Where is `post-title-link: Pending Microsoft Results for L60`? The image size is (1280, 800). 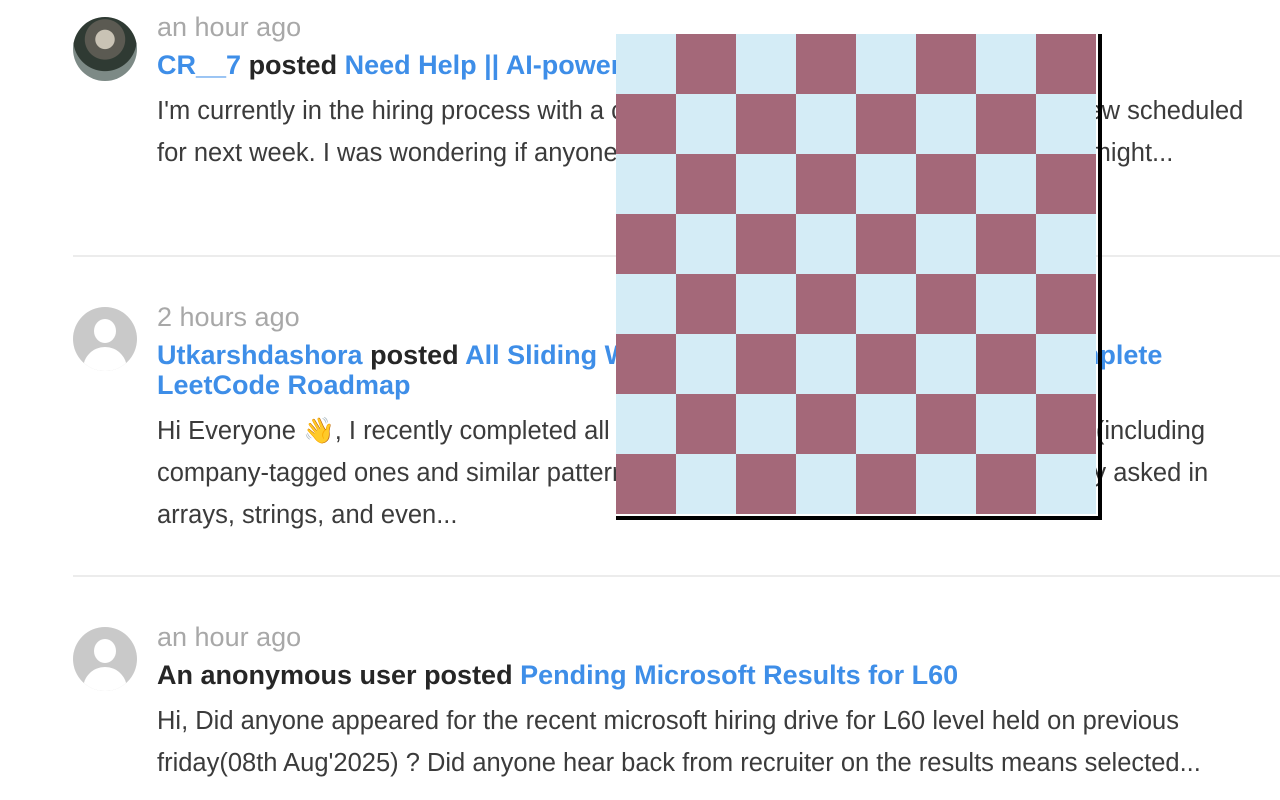
post-title-link: Pending Microsoft Results for L60 is located at coordinates (739, 675).